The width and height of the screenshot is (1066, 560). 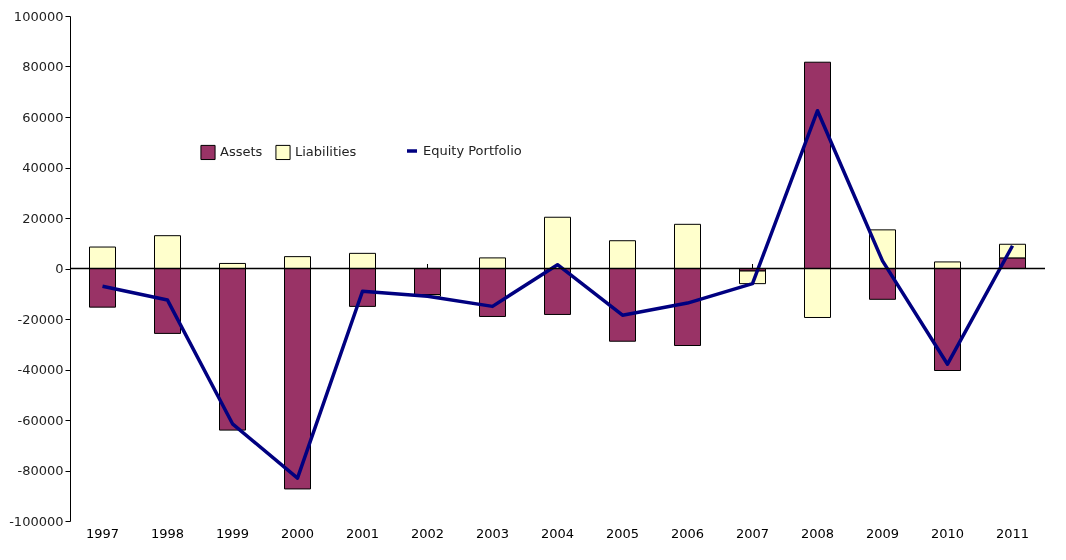 What do you see at coordinates (59, 268) in the screenshot?
I see `y-tick-label: 0` at bounding box center [59, 268].